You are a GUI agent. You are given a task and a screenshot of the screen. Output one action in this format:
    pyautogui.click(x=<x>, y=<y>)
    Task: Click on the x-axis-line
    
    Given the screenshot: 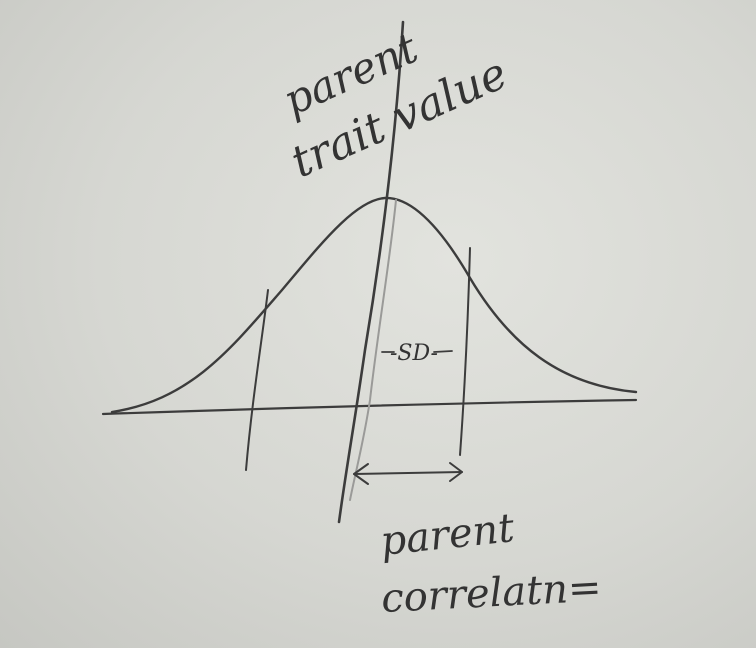 What is the action you would take?
    pyautogui.click(x=369, y=407)
    